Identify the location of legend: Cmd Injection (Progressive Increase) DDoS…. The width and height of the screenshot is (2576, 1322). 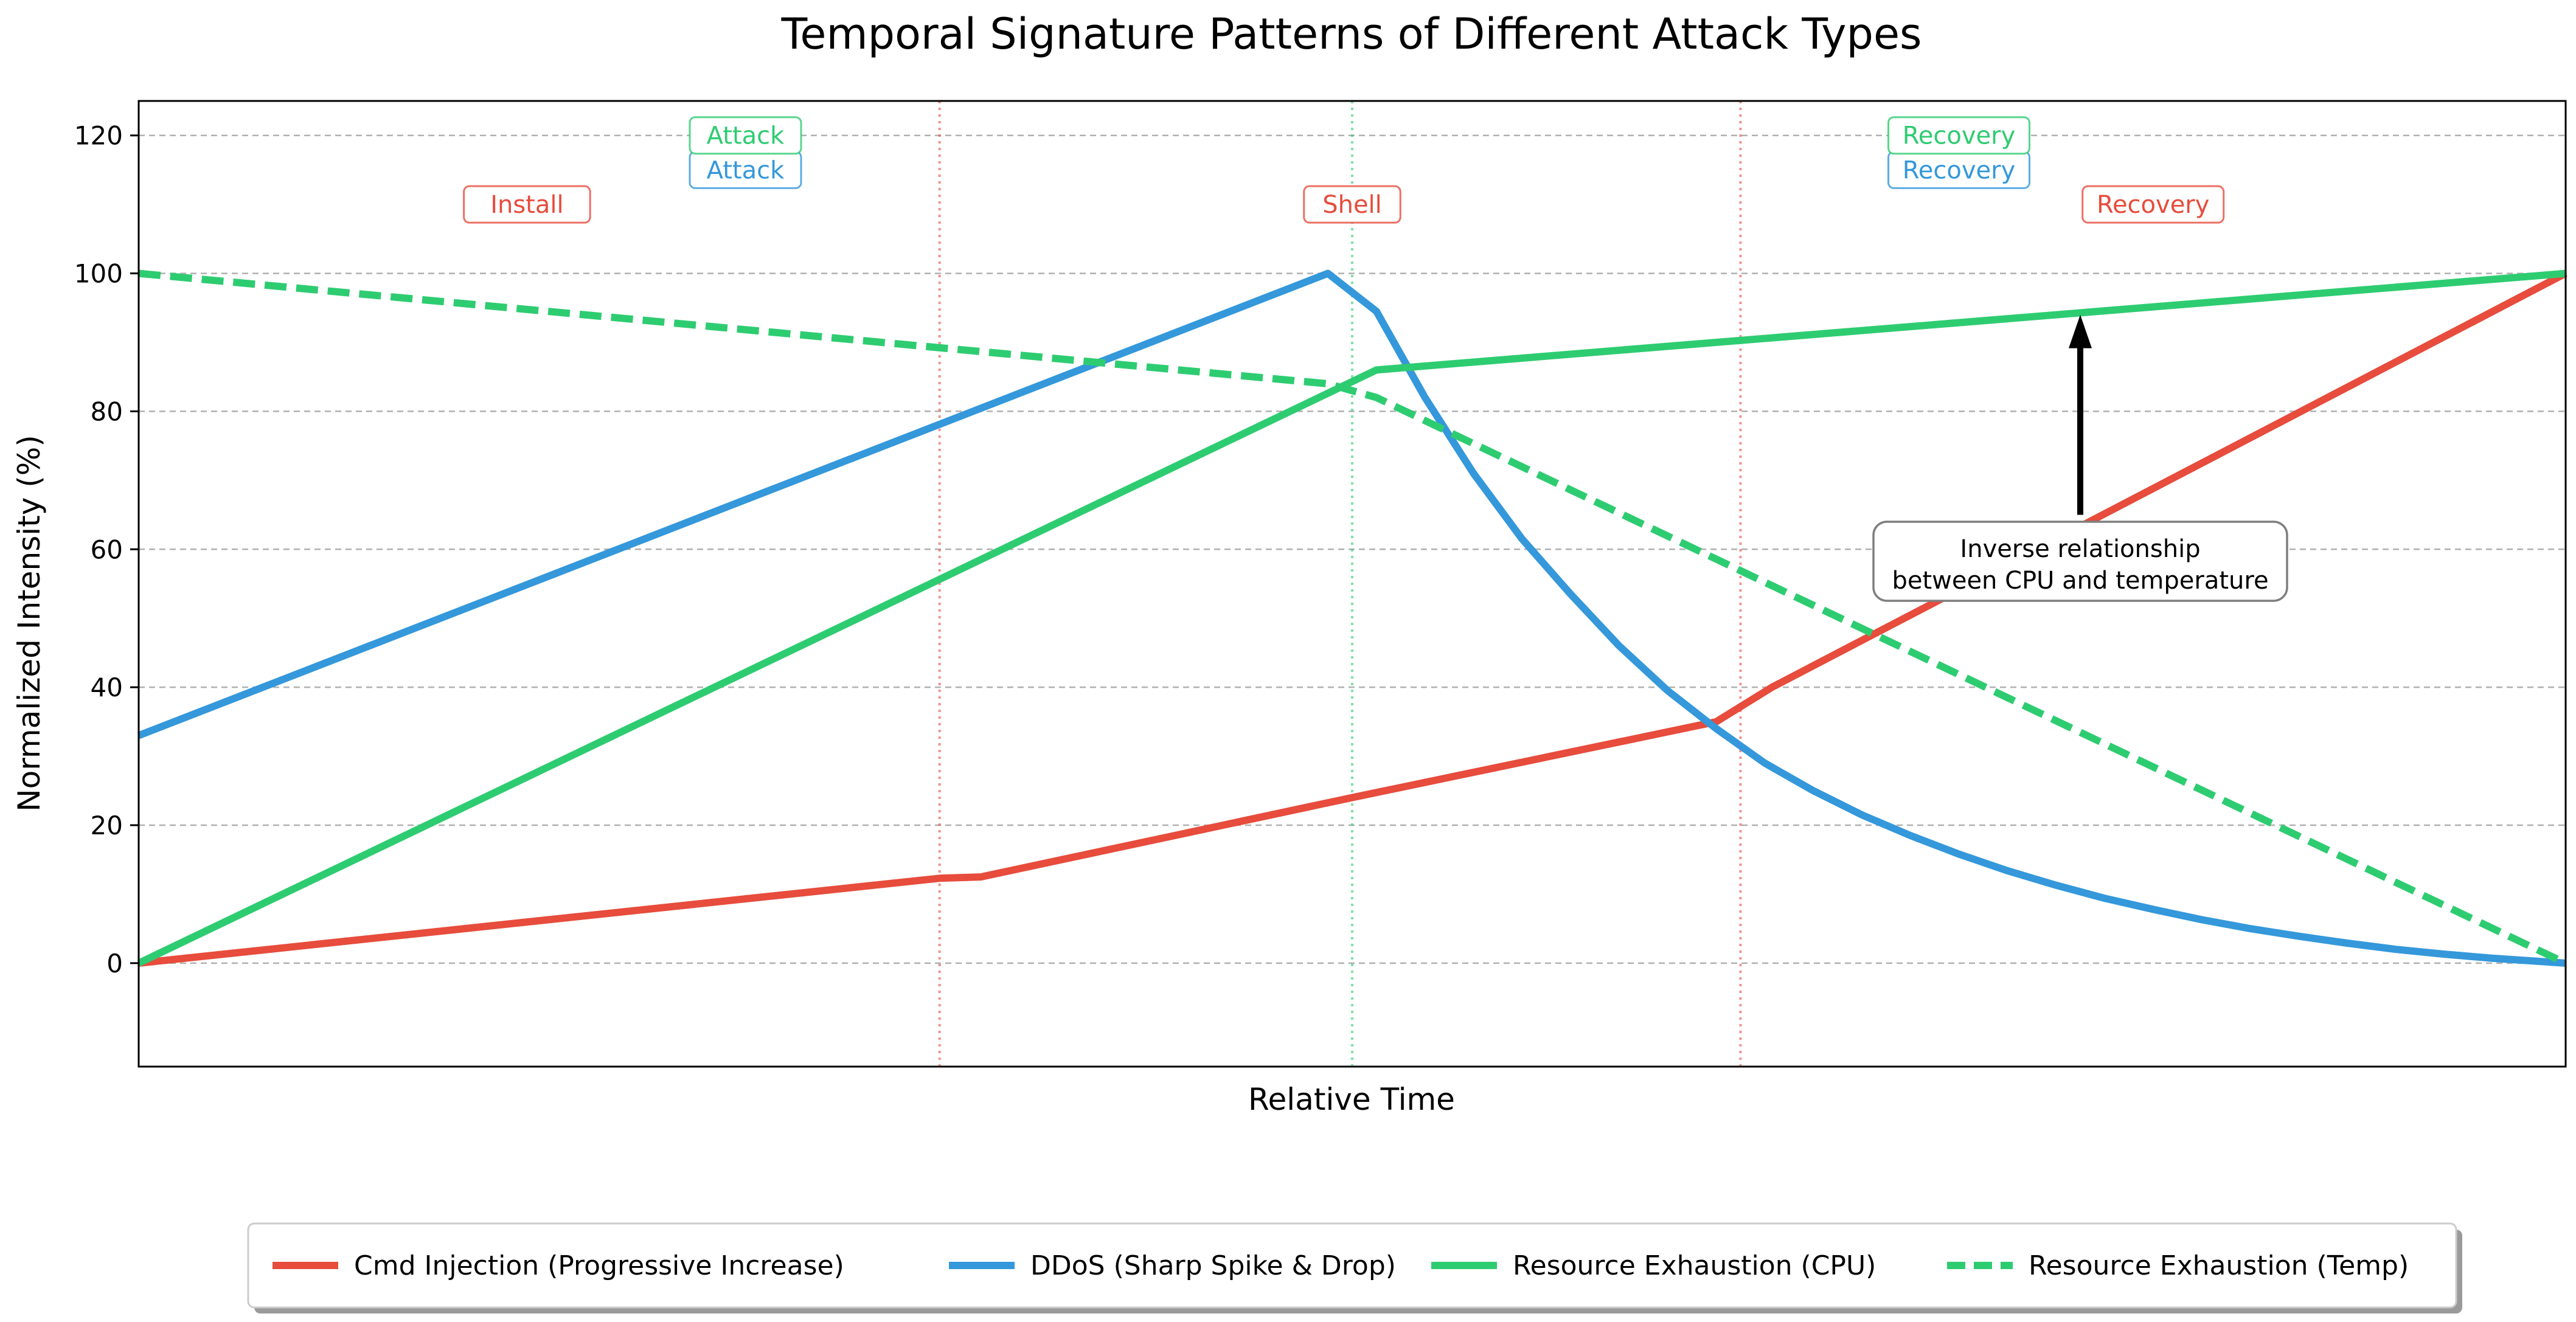
(1354, 1267).